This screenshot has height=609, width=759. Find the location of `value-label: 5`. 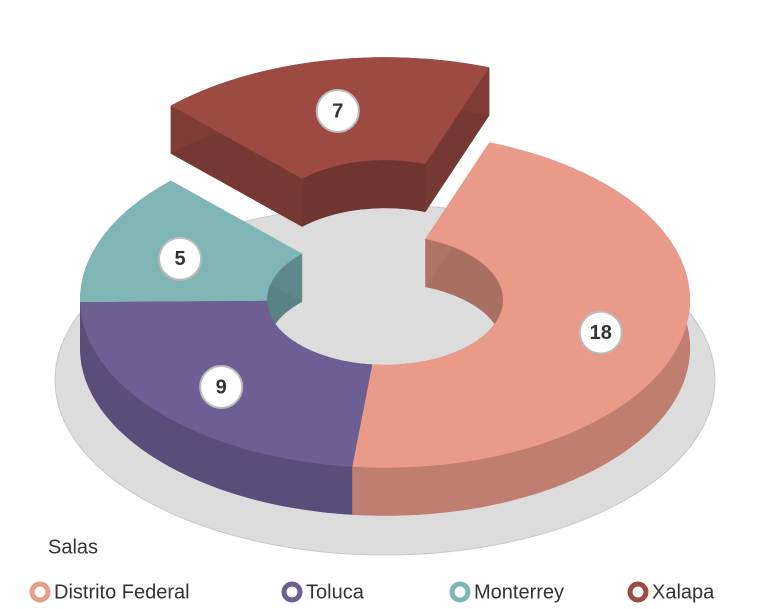

value-label: 5 is located at coordinates (180, 259).